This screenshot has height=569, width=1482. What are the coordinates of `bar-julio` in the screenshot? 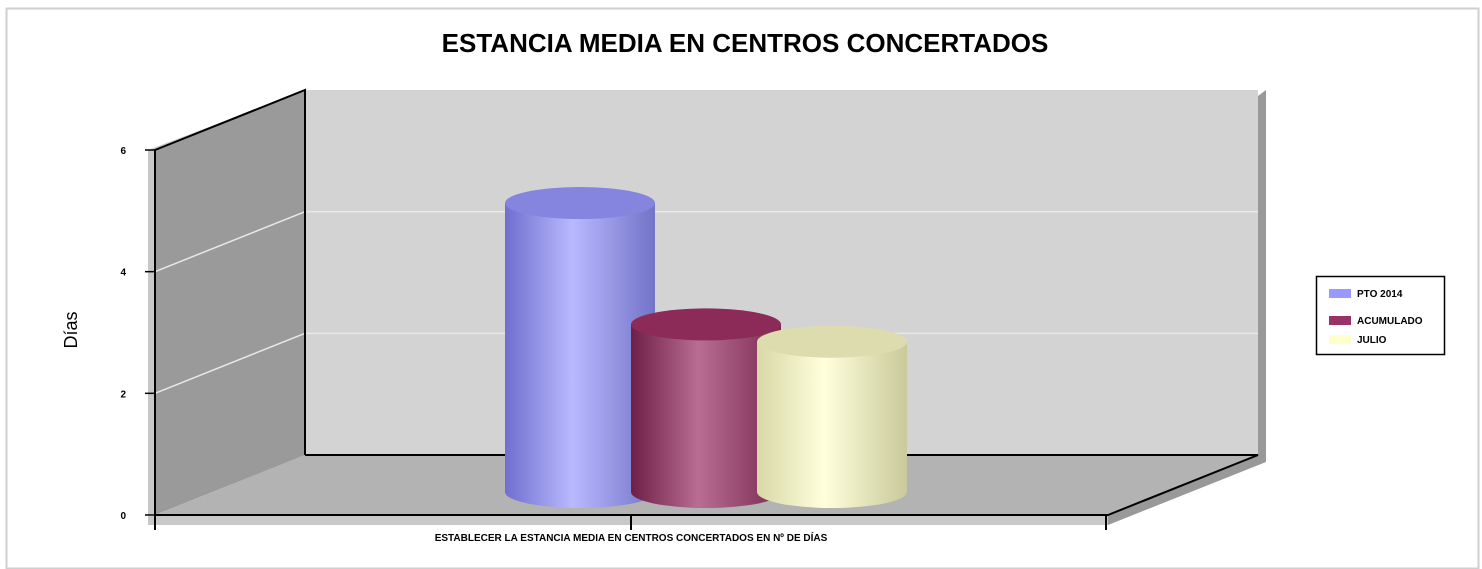 It's located at (832, 416).